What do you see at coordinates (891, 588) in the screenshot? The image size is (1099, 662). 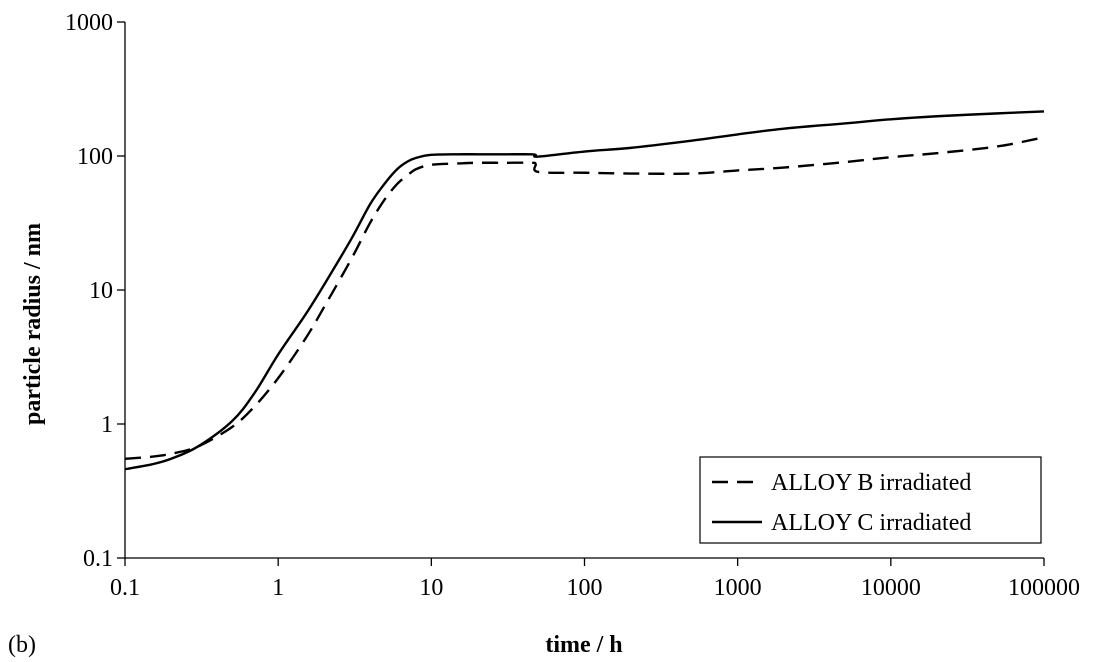 I see `x-tick-label: 10000` at bounding box center [891, 588].